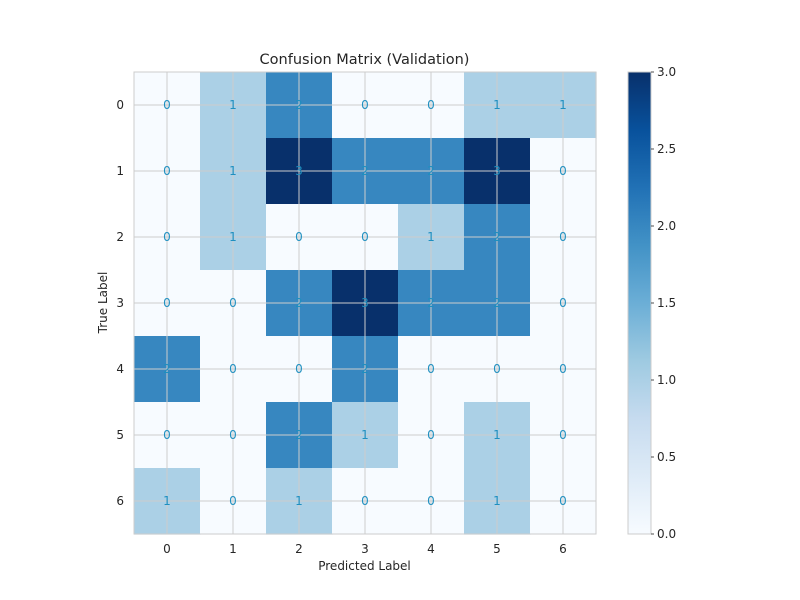  What do you see at coordinates (563, 369) in the screenshot?
I see `cell-label-r4-c6: 0` at bounding box center [563, 369].